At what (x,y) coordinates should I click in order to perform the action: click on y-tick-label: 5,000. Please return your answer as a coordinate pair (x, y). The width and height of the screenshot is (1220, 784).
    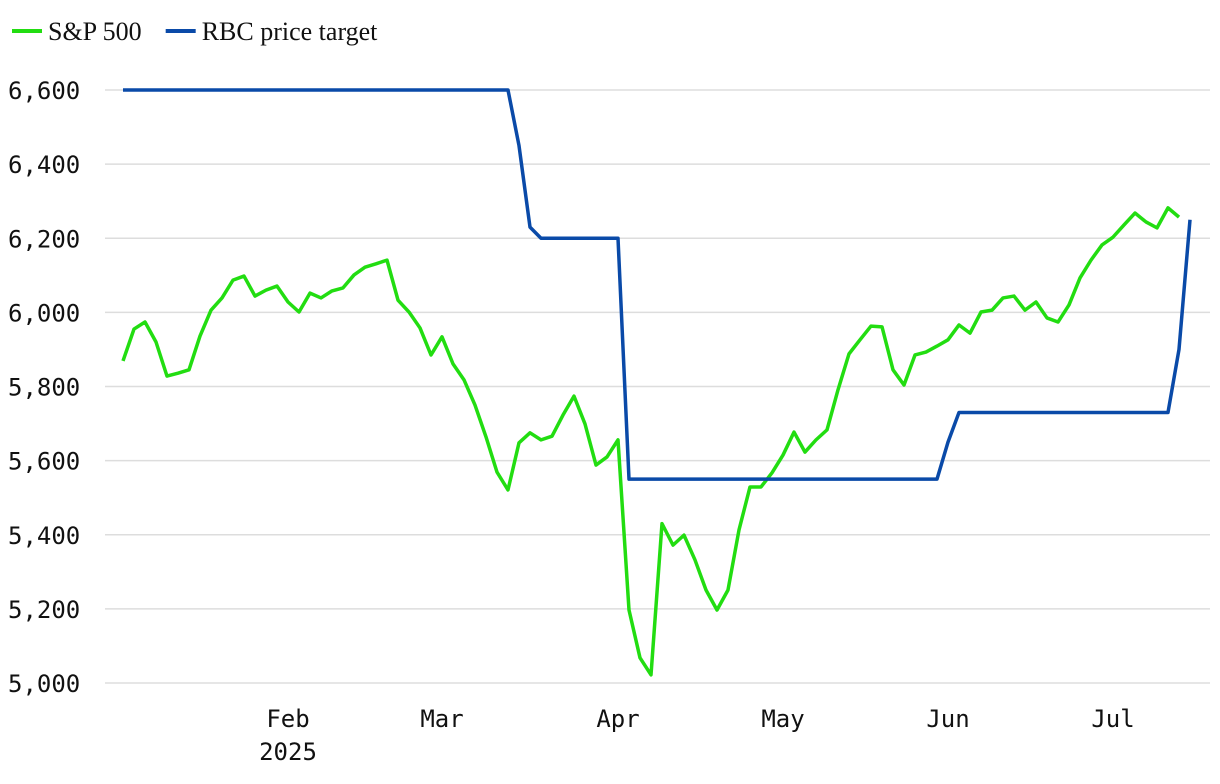
    Looking at the image, I should click on (44, 684).